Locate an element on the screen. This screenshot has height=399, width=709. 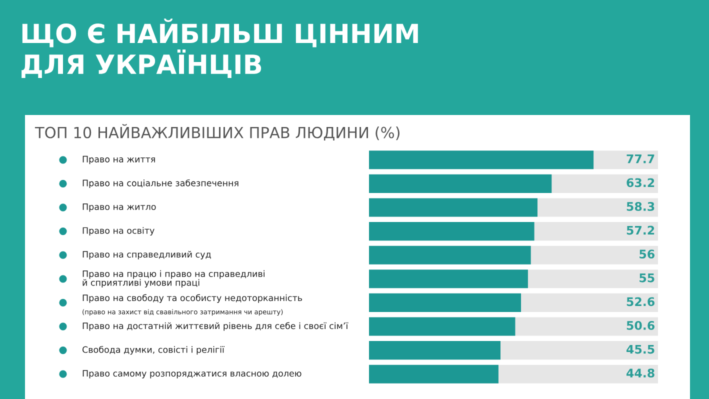
data-label: 63.2 is located at coordinates (640, 183).